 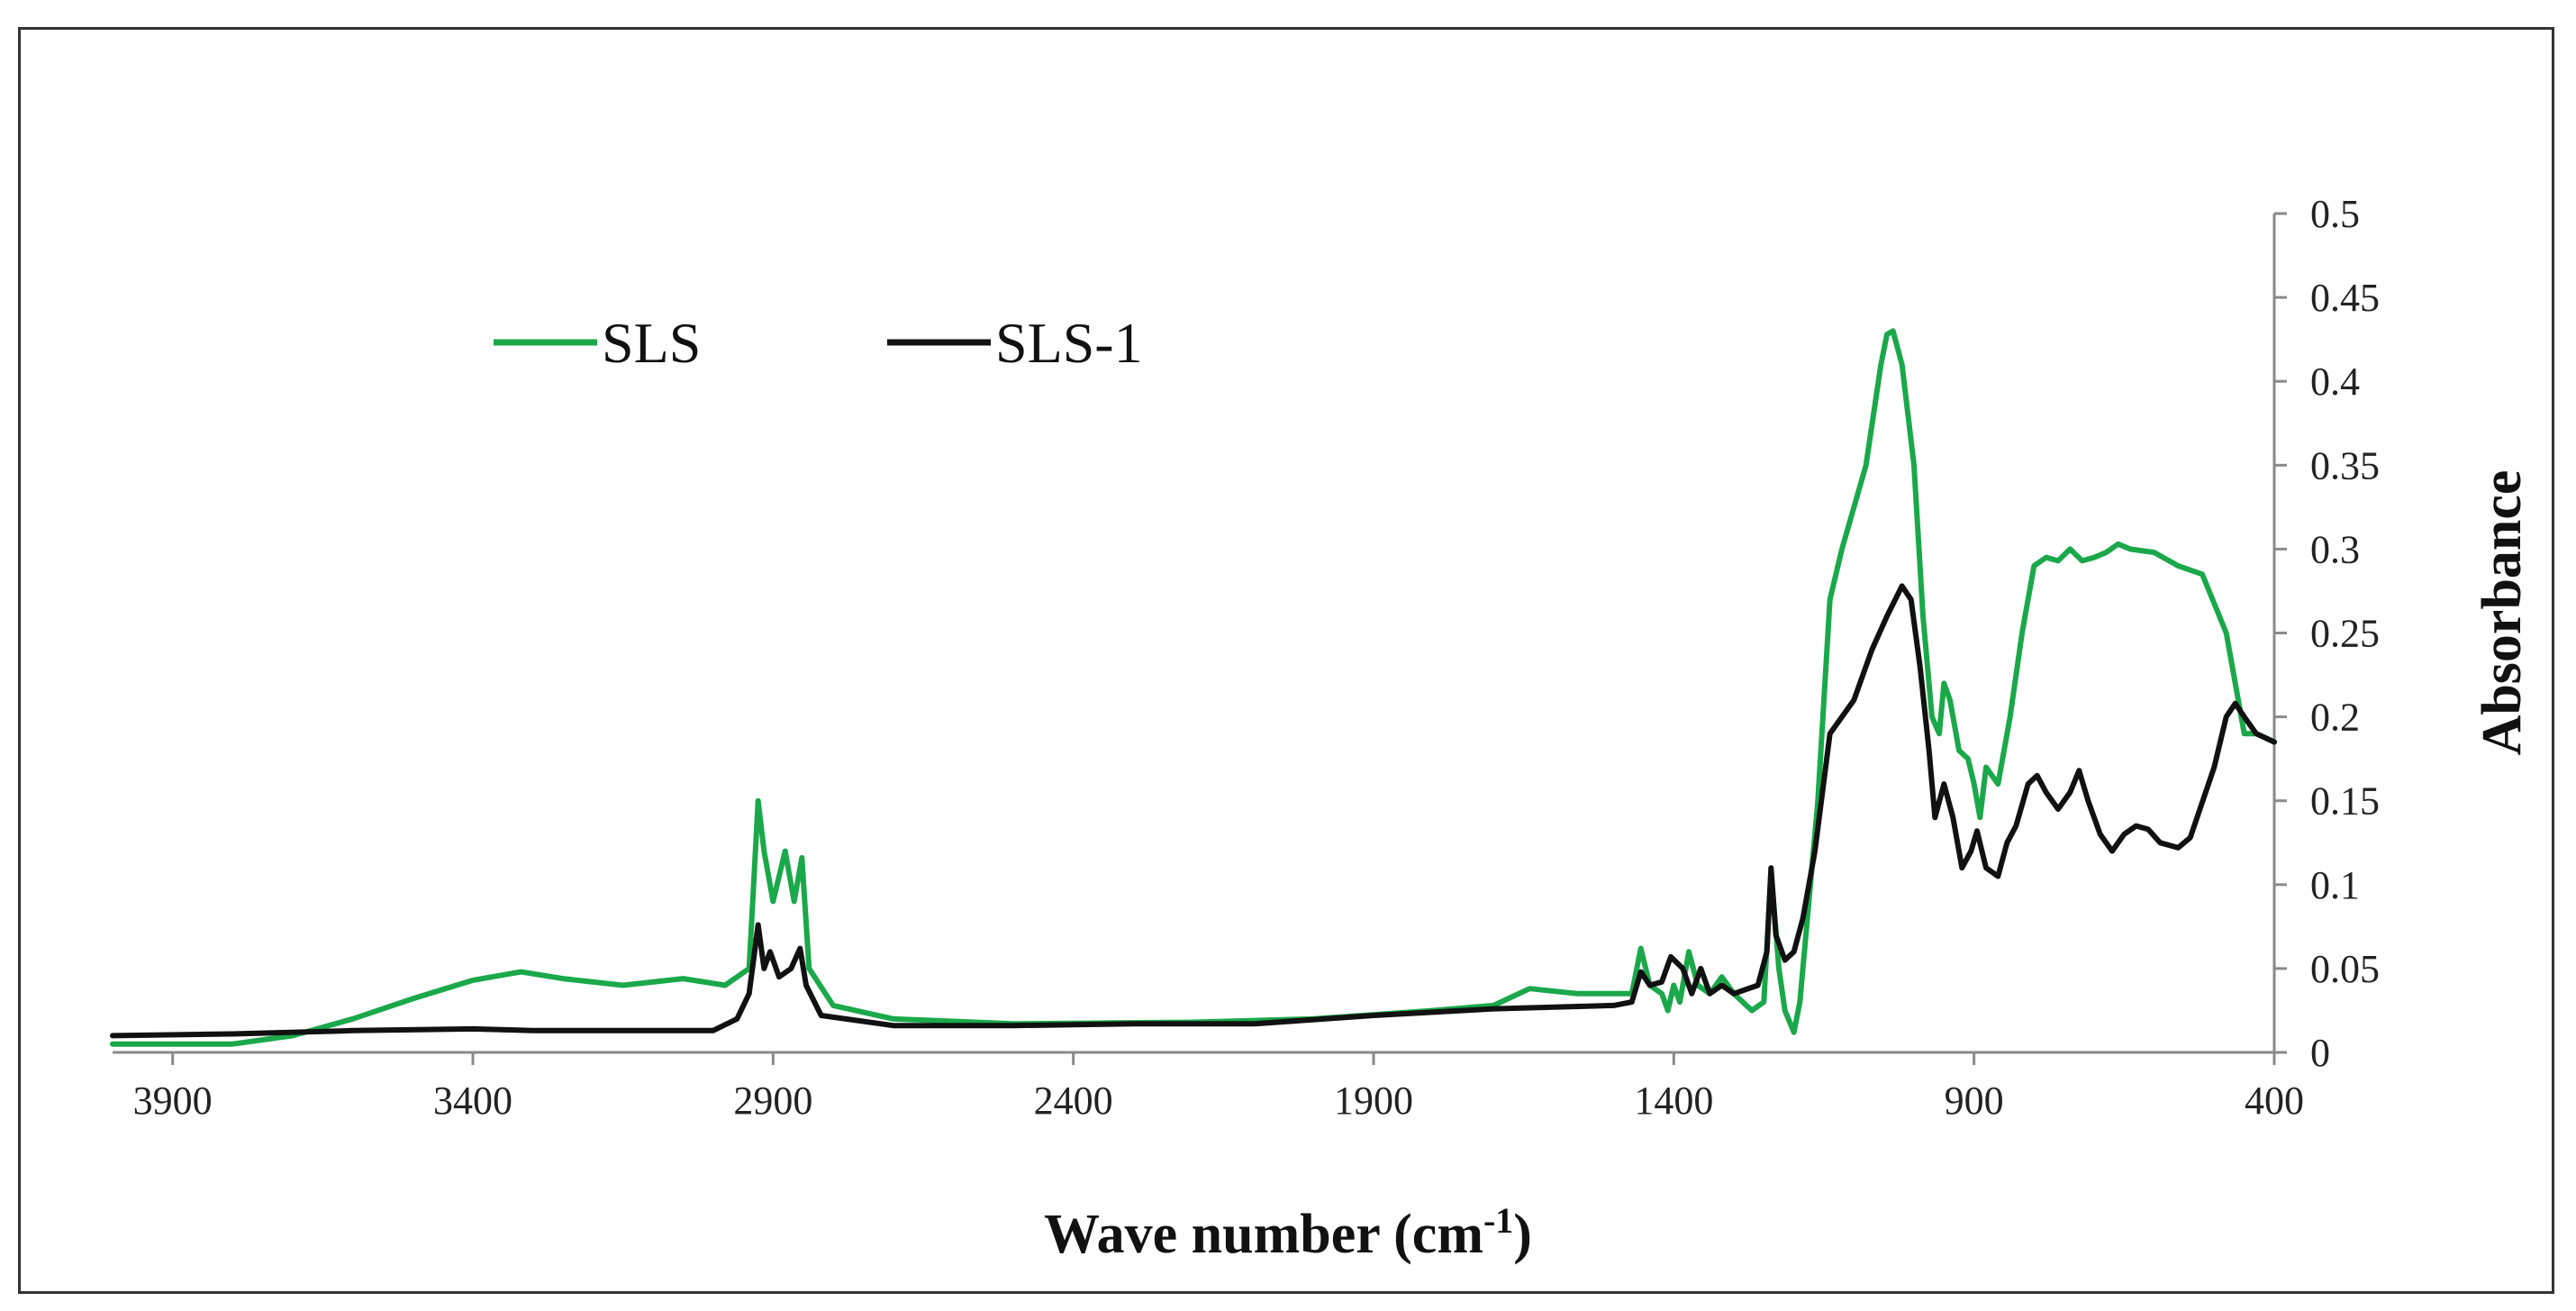 I want to click on x-tick-label: 900, so click(x=1975, y=1101).